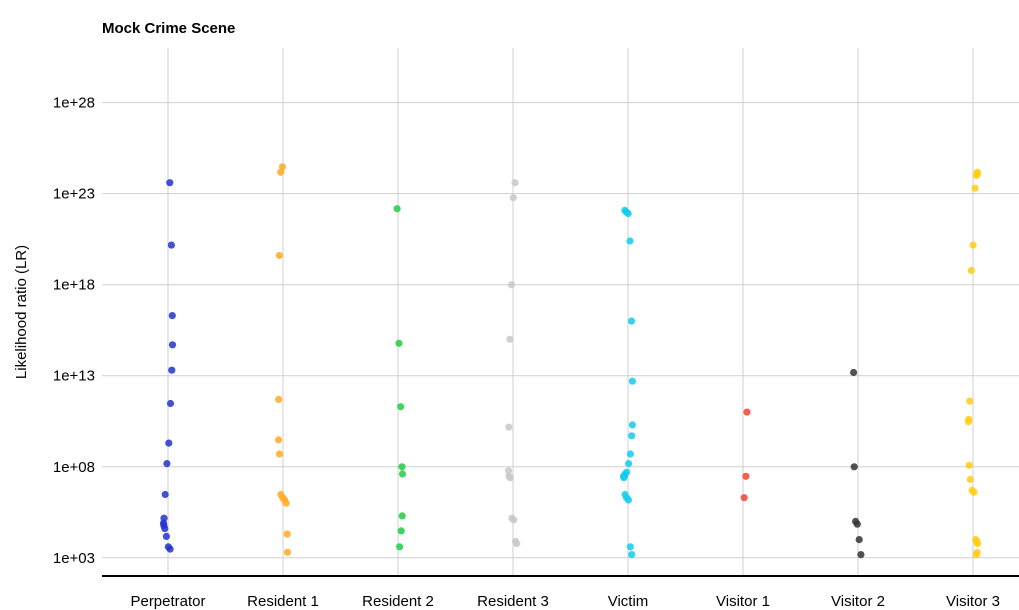 Image resolution: width=1019 pixels, height=610 pixels. Describe the element at coordinates (167, 601) in the screenshot. I see `x-tick-label: Perpetrator` at that location.